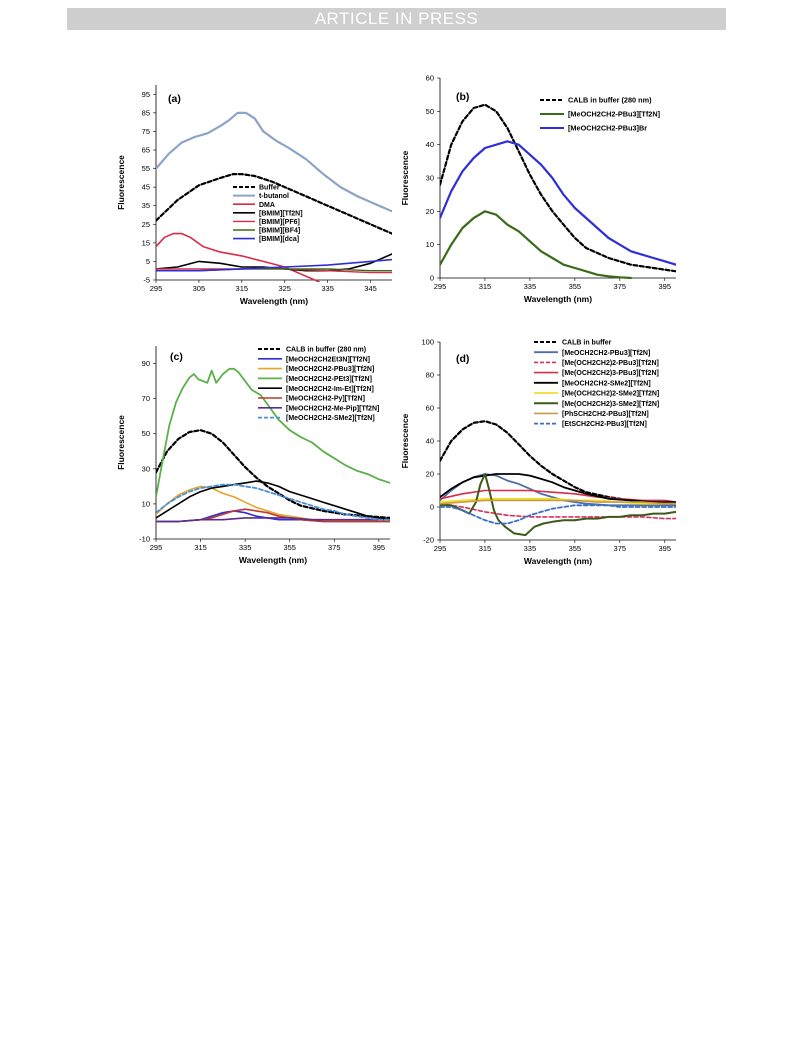  What do you see at coordinates (558, 511) in the screenshot?
I see `series-line-me-och2ch2-2-pbu3-tf2n` at bounding box center [558, 511].